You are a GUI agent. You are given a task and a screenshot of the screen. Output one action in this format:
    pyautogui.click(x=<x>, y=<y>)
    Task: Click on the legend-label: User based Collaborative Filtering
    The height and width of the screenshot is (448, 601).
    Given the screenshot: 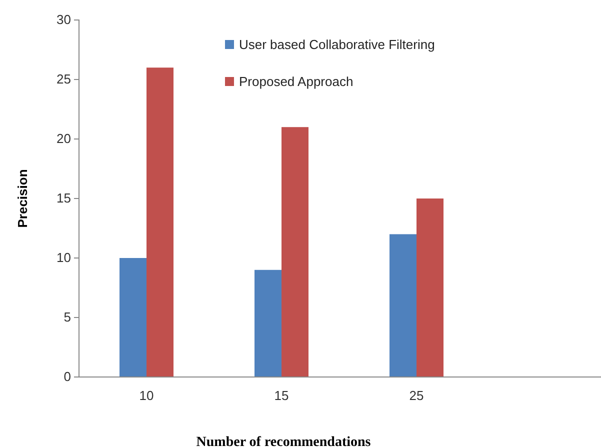 What is the action you would take?
    pyautogui.click(x=337, y=44)
    